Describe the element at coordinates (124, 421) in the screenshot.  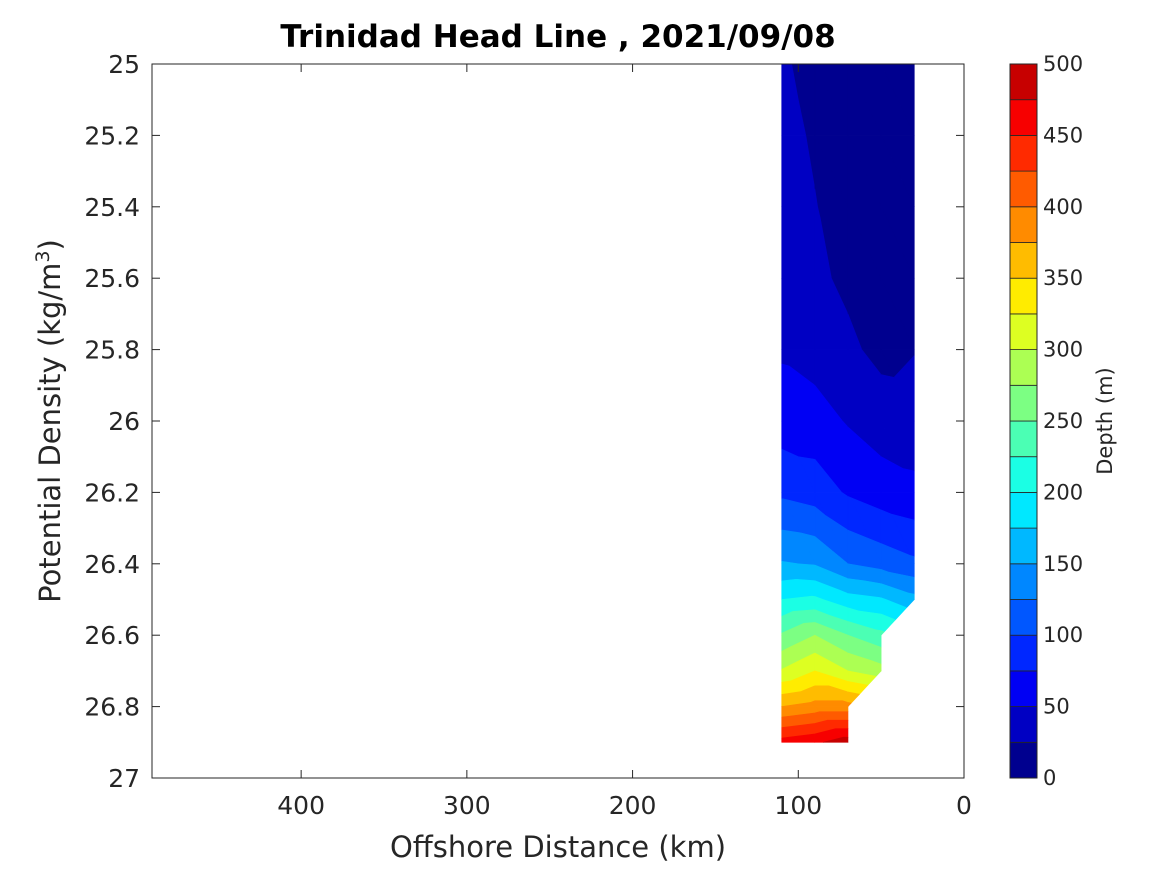
I see `y-tick-label: 26` at that location.